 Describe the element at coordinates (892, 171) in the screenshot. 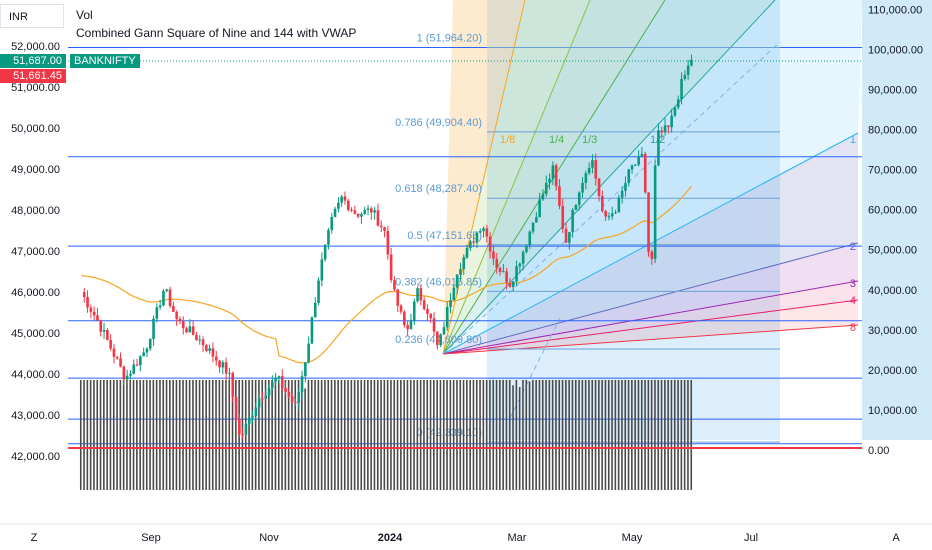

I see `right-axis-tick: 70,000.00` at that location.